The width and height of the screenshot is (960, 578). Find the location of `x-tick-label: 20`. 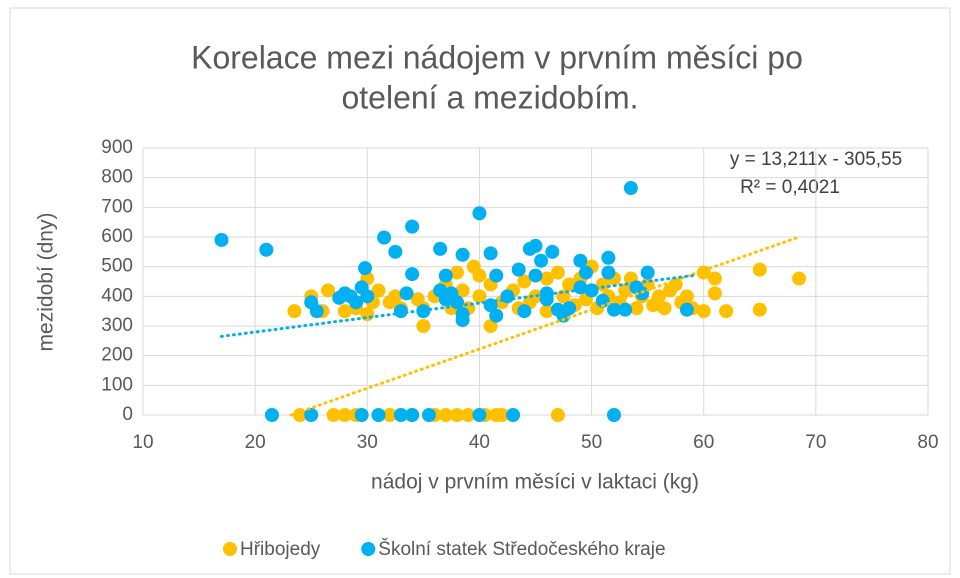

x-tick-label: 20 is located at coordinates (255, 442).